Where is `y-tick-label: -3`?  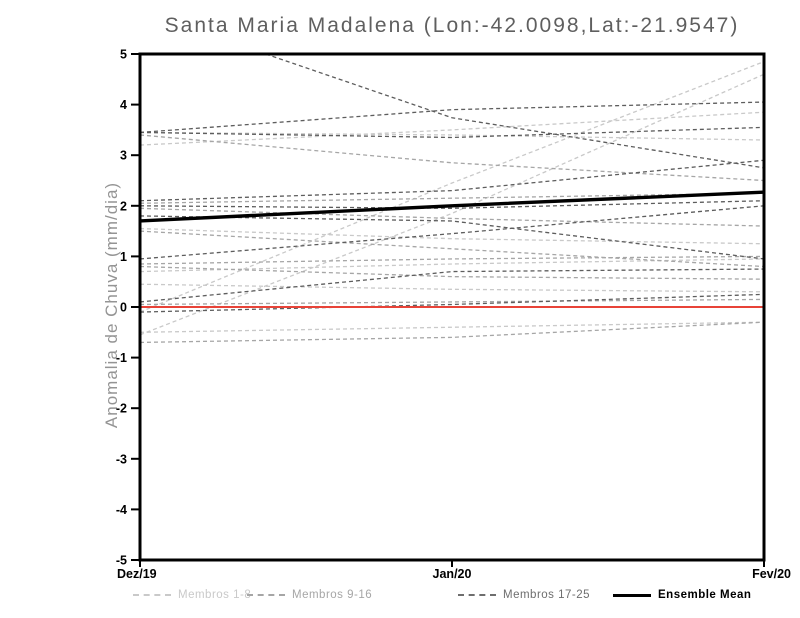 y-tick-label: -3 is located at coordinates (121, 459).